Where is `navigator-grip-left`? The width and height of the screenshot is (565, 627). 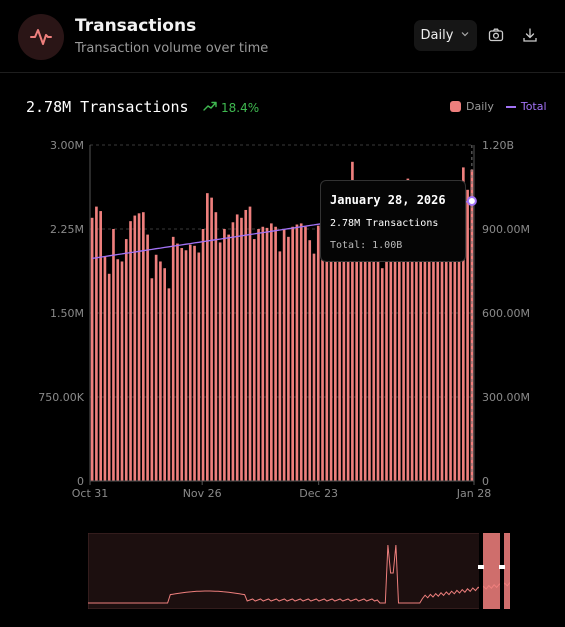 navigator-grip-left is located at coordinates (481, 567).